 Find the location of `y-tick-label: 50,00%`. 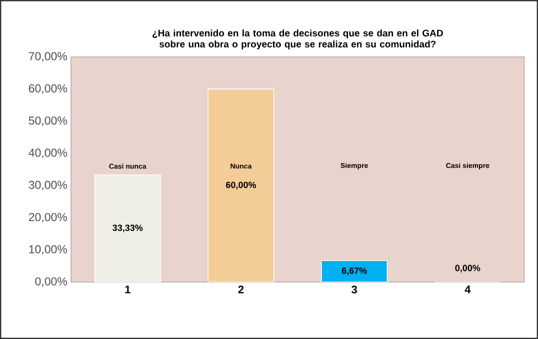

y-tick-label: 50,00% is located at coordinates (48, 121).